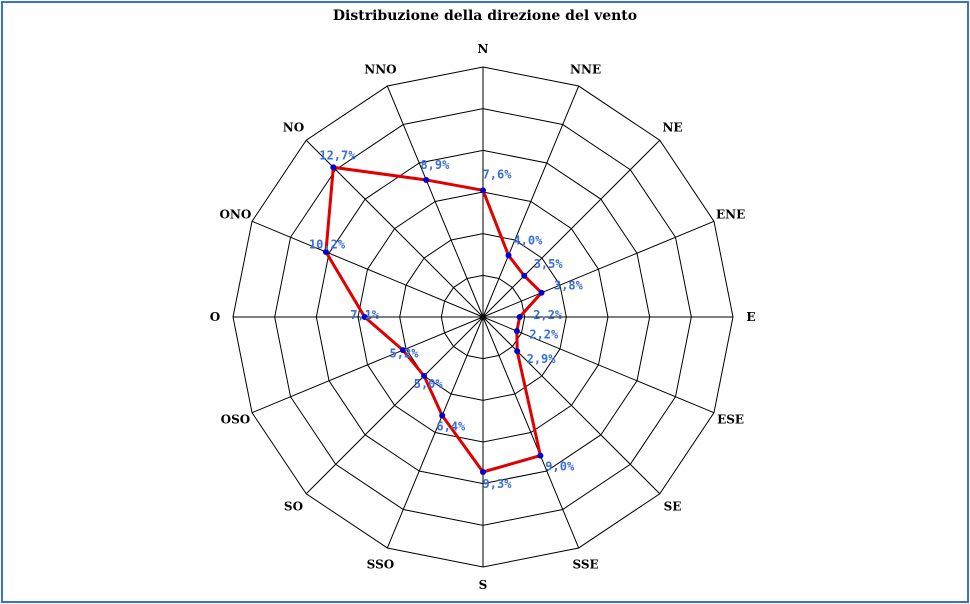 Image resolution: width=970 pixels, height=604 pixels. I want to click on value-label: 3,8%, so click(569, 285).